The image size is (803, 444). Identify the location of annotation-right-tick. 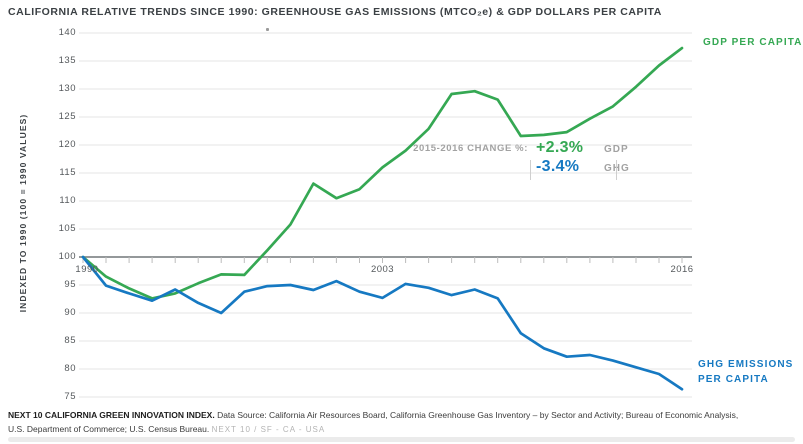
(616, 170).